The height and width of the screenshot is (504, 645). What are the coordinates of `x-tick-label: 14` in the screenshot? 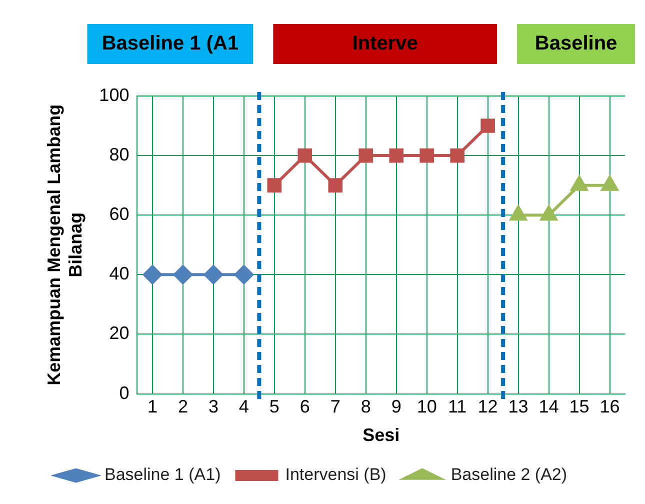 It's located at (548, 406).